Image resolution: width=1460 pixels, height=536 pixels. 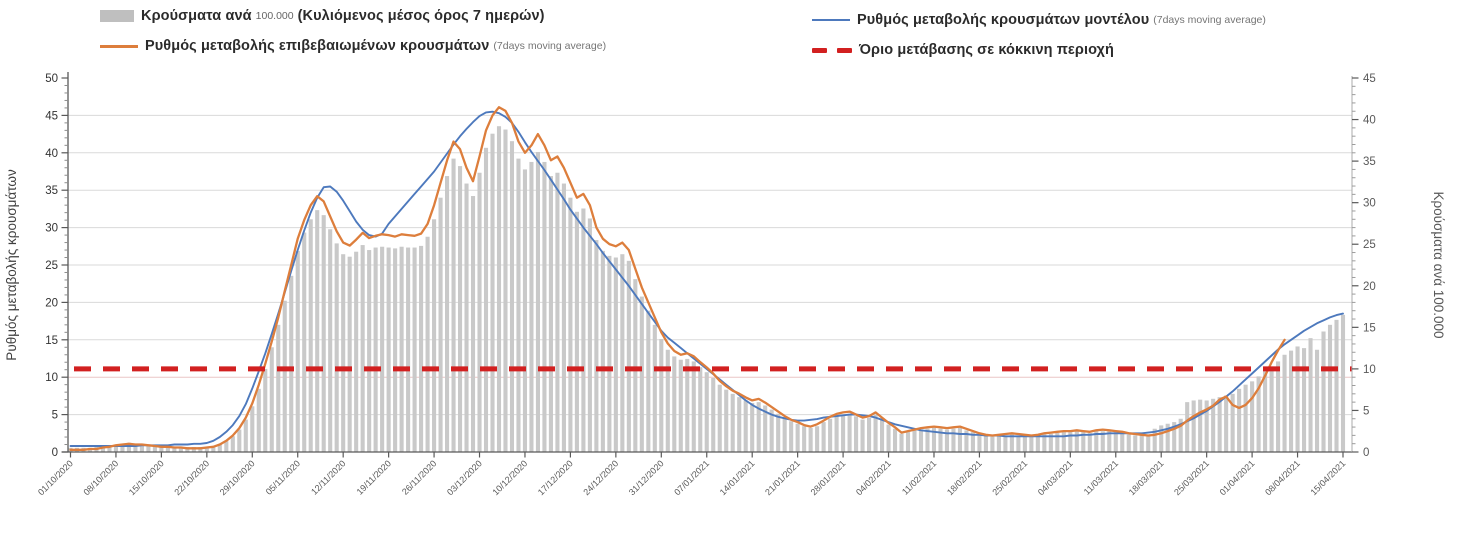 What do you see at coordinates (421, 16) in the screenshot?
I see `legend-label-tail: (Κυλιόμενος μέσος όρος 7 ημερών)` at bounding box center [421, 16].